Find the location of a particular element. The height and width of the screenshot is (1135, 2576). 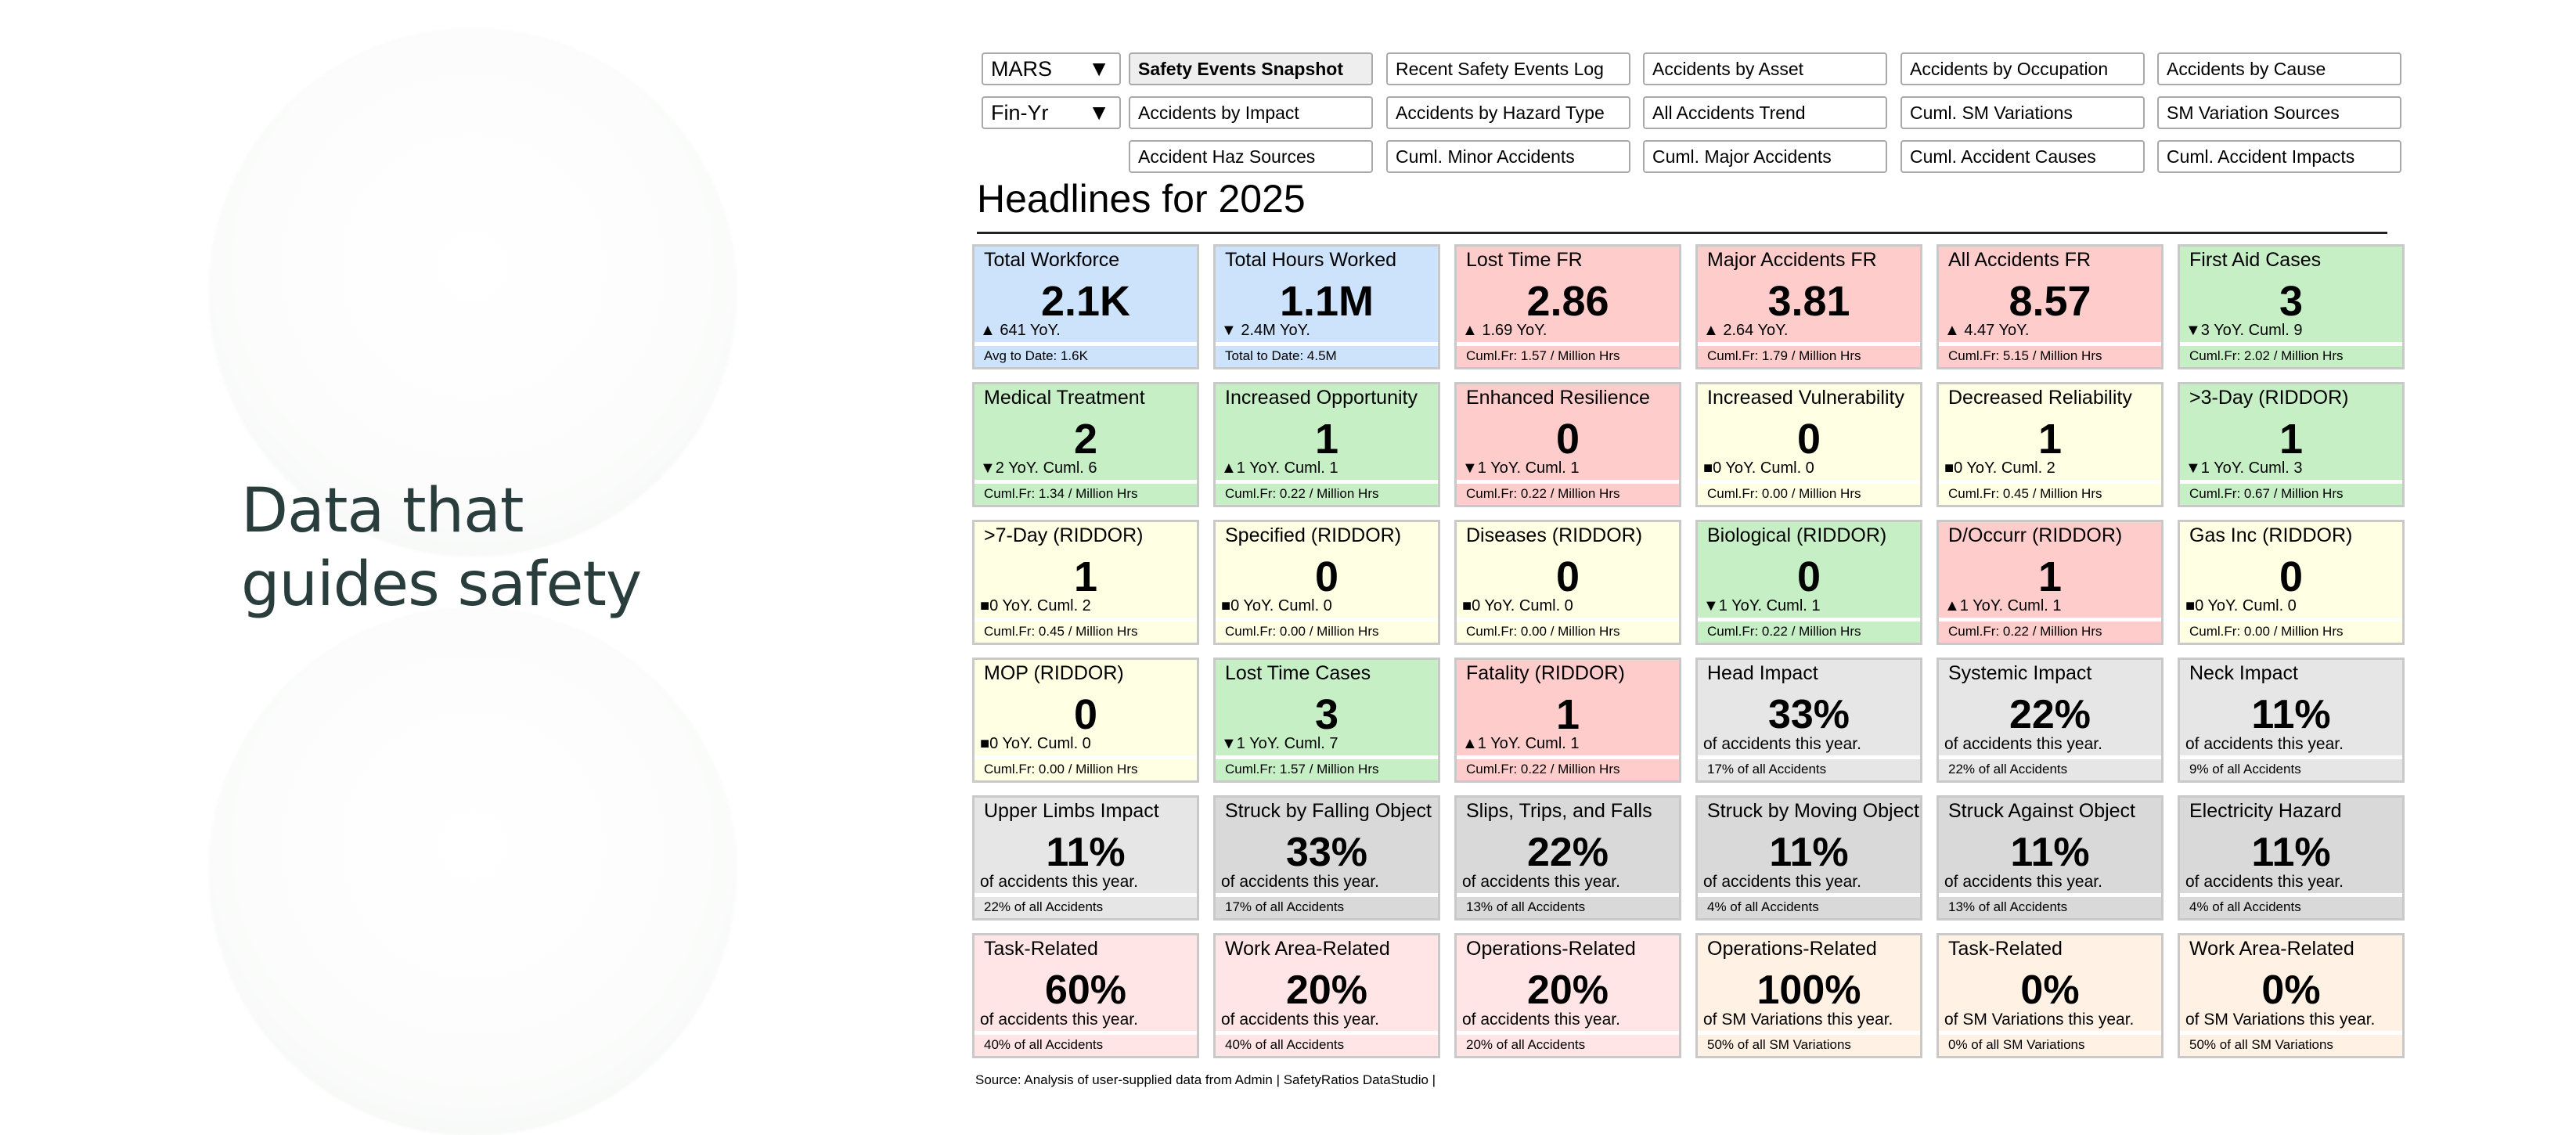

kpi-footnote: 13% of all Accidents is located at coordinates (1526, 906).